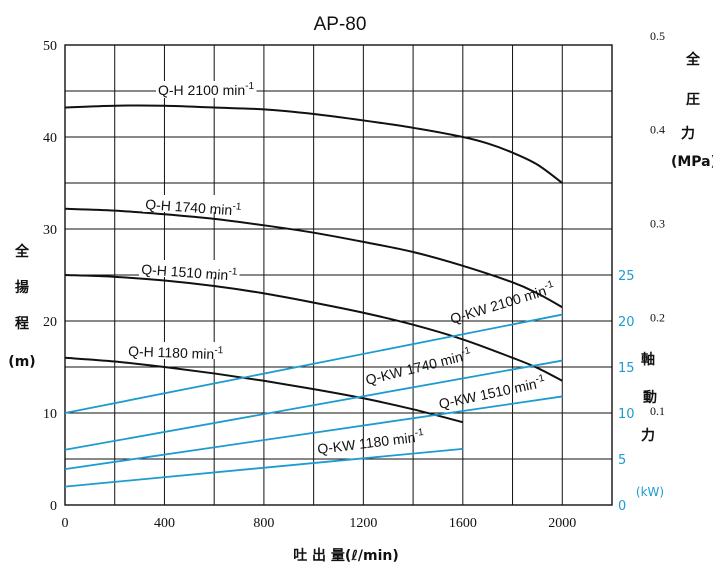  I want to click on x-tick-label-5: 2000, so click(562, 523).